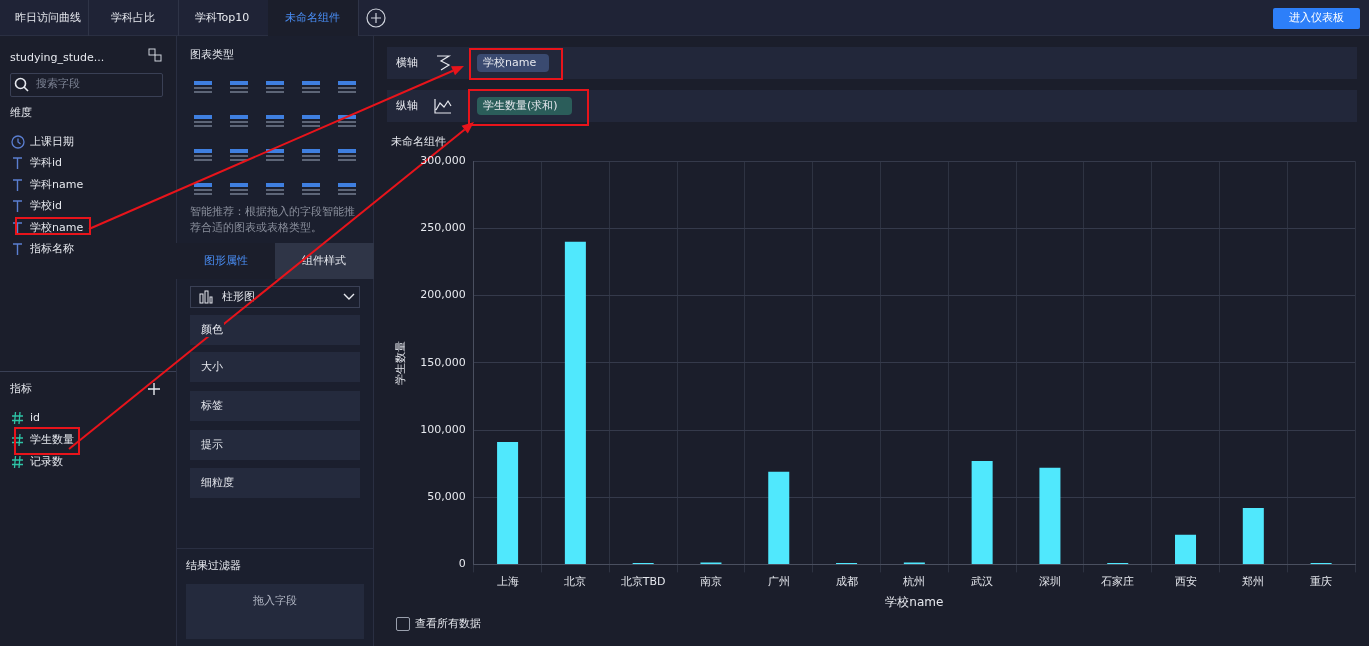 This screenshot has width=1369, height=646. What do you see at coordinates (418, 142) in the screenshot?
I see `chart-title: 未命名组件` at bounding box center [418, 142].